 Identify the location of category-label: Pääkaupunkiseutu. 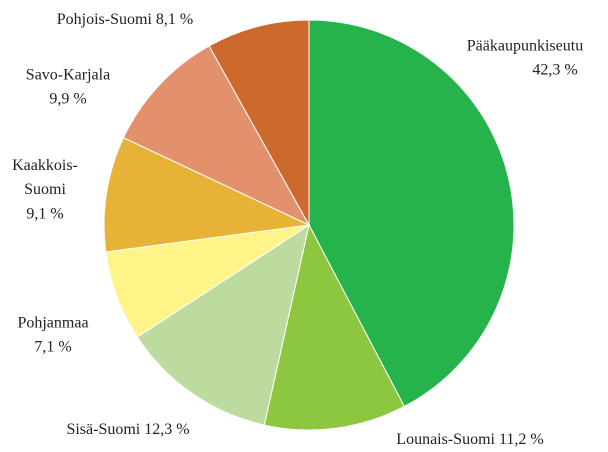
(525, 46).